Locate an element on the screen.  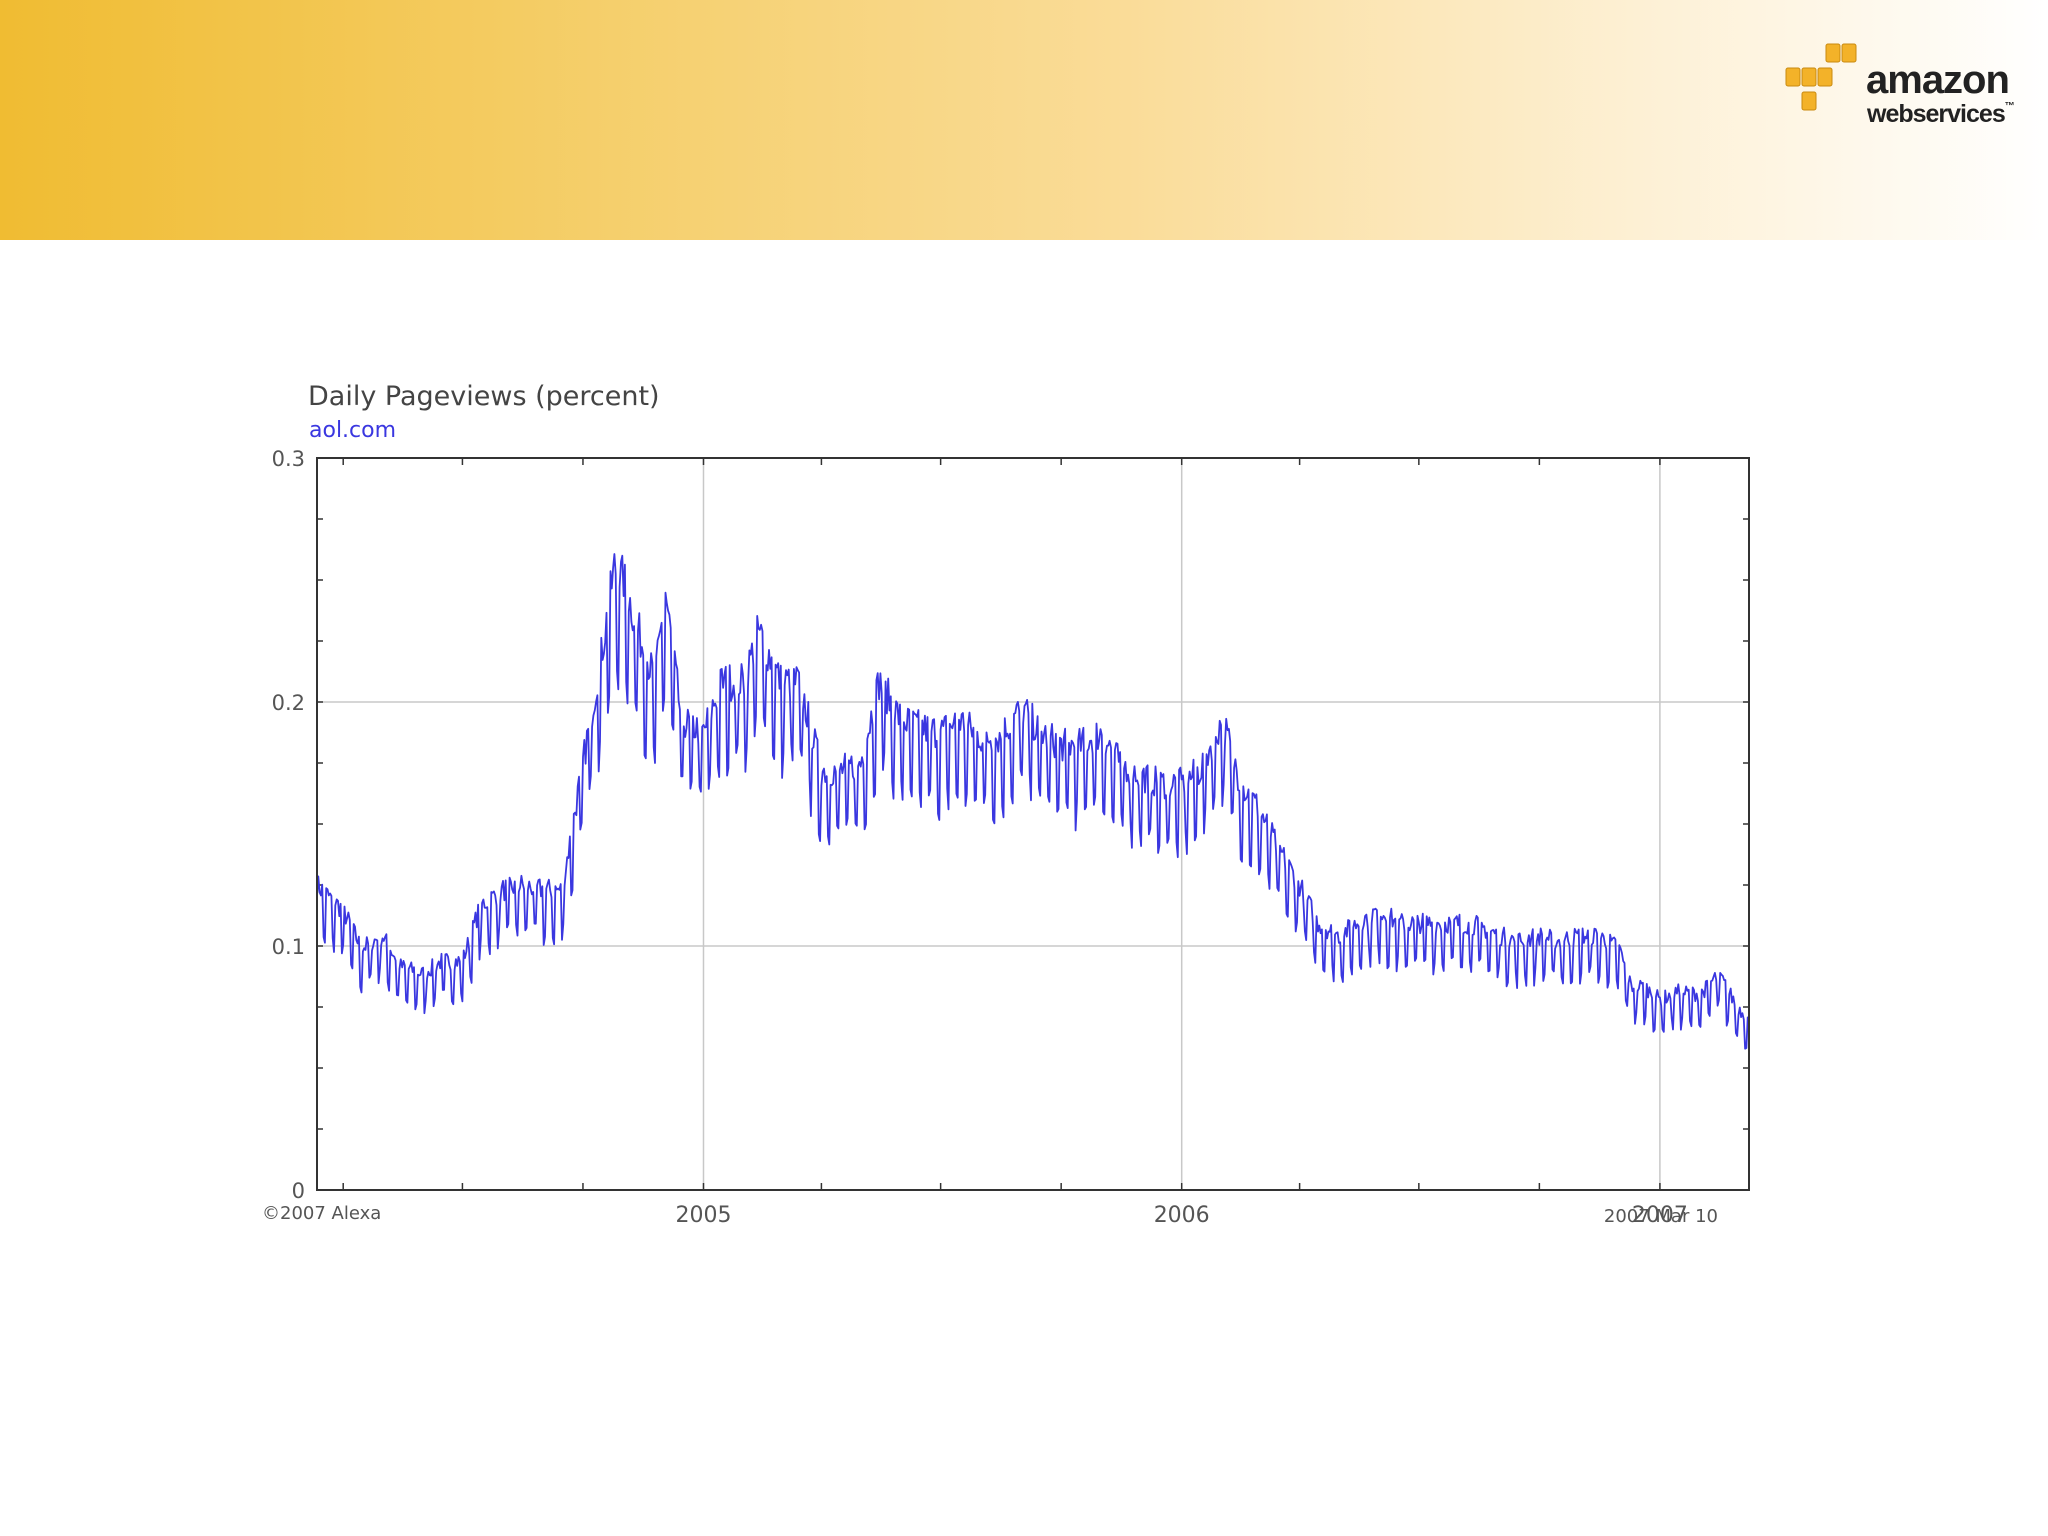
date-stamp: 2007 Mar 10 is located at coordinates (1660, 1216).